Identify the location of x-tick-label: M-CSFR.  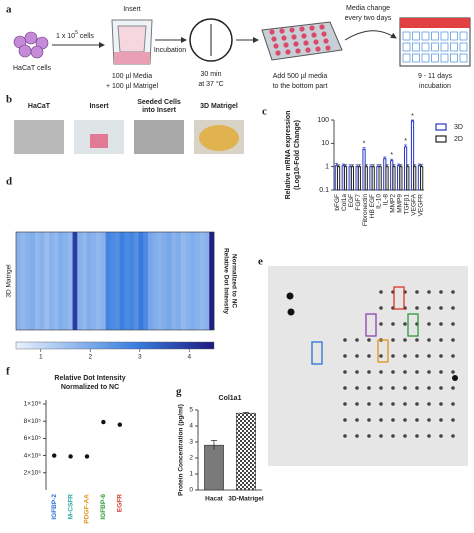
(70, 507).